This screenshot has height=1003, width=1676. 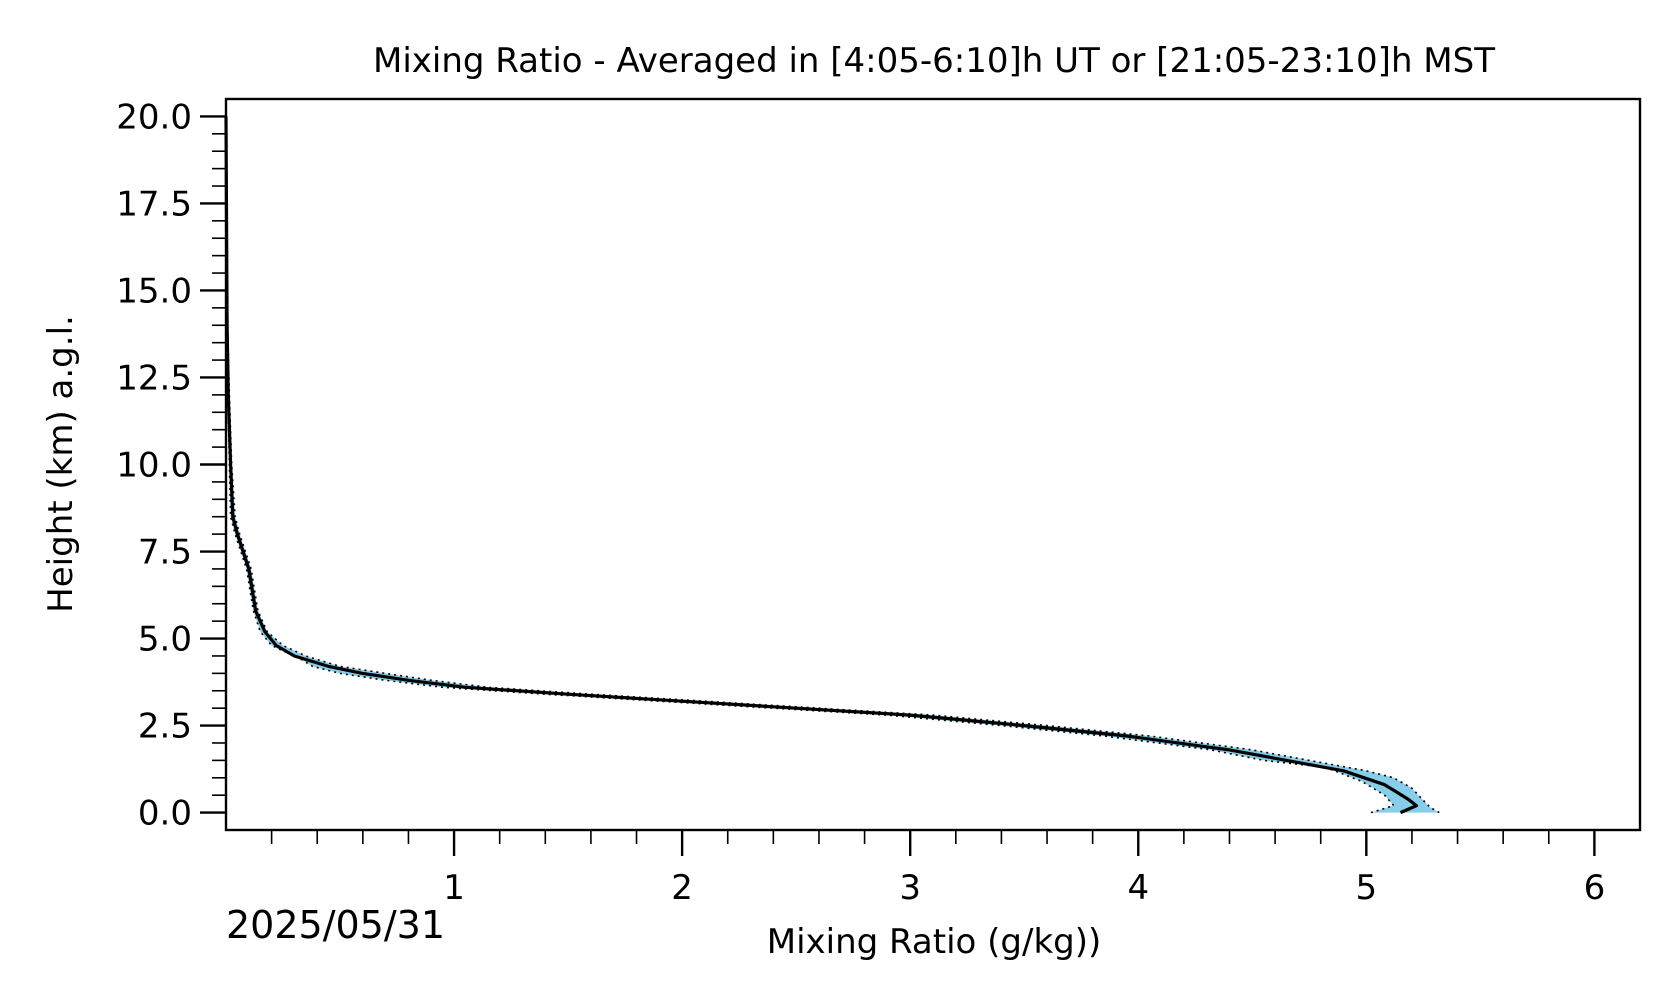 What do you see at coordinates (934, 942) in the screenshot?
I see `x-axis-label: Mixing Ratio (g/kg))` at bounding box center [934, 942].